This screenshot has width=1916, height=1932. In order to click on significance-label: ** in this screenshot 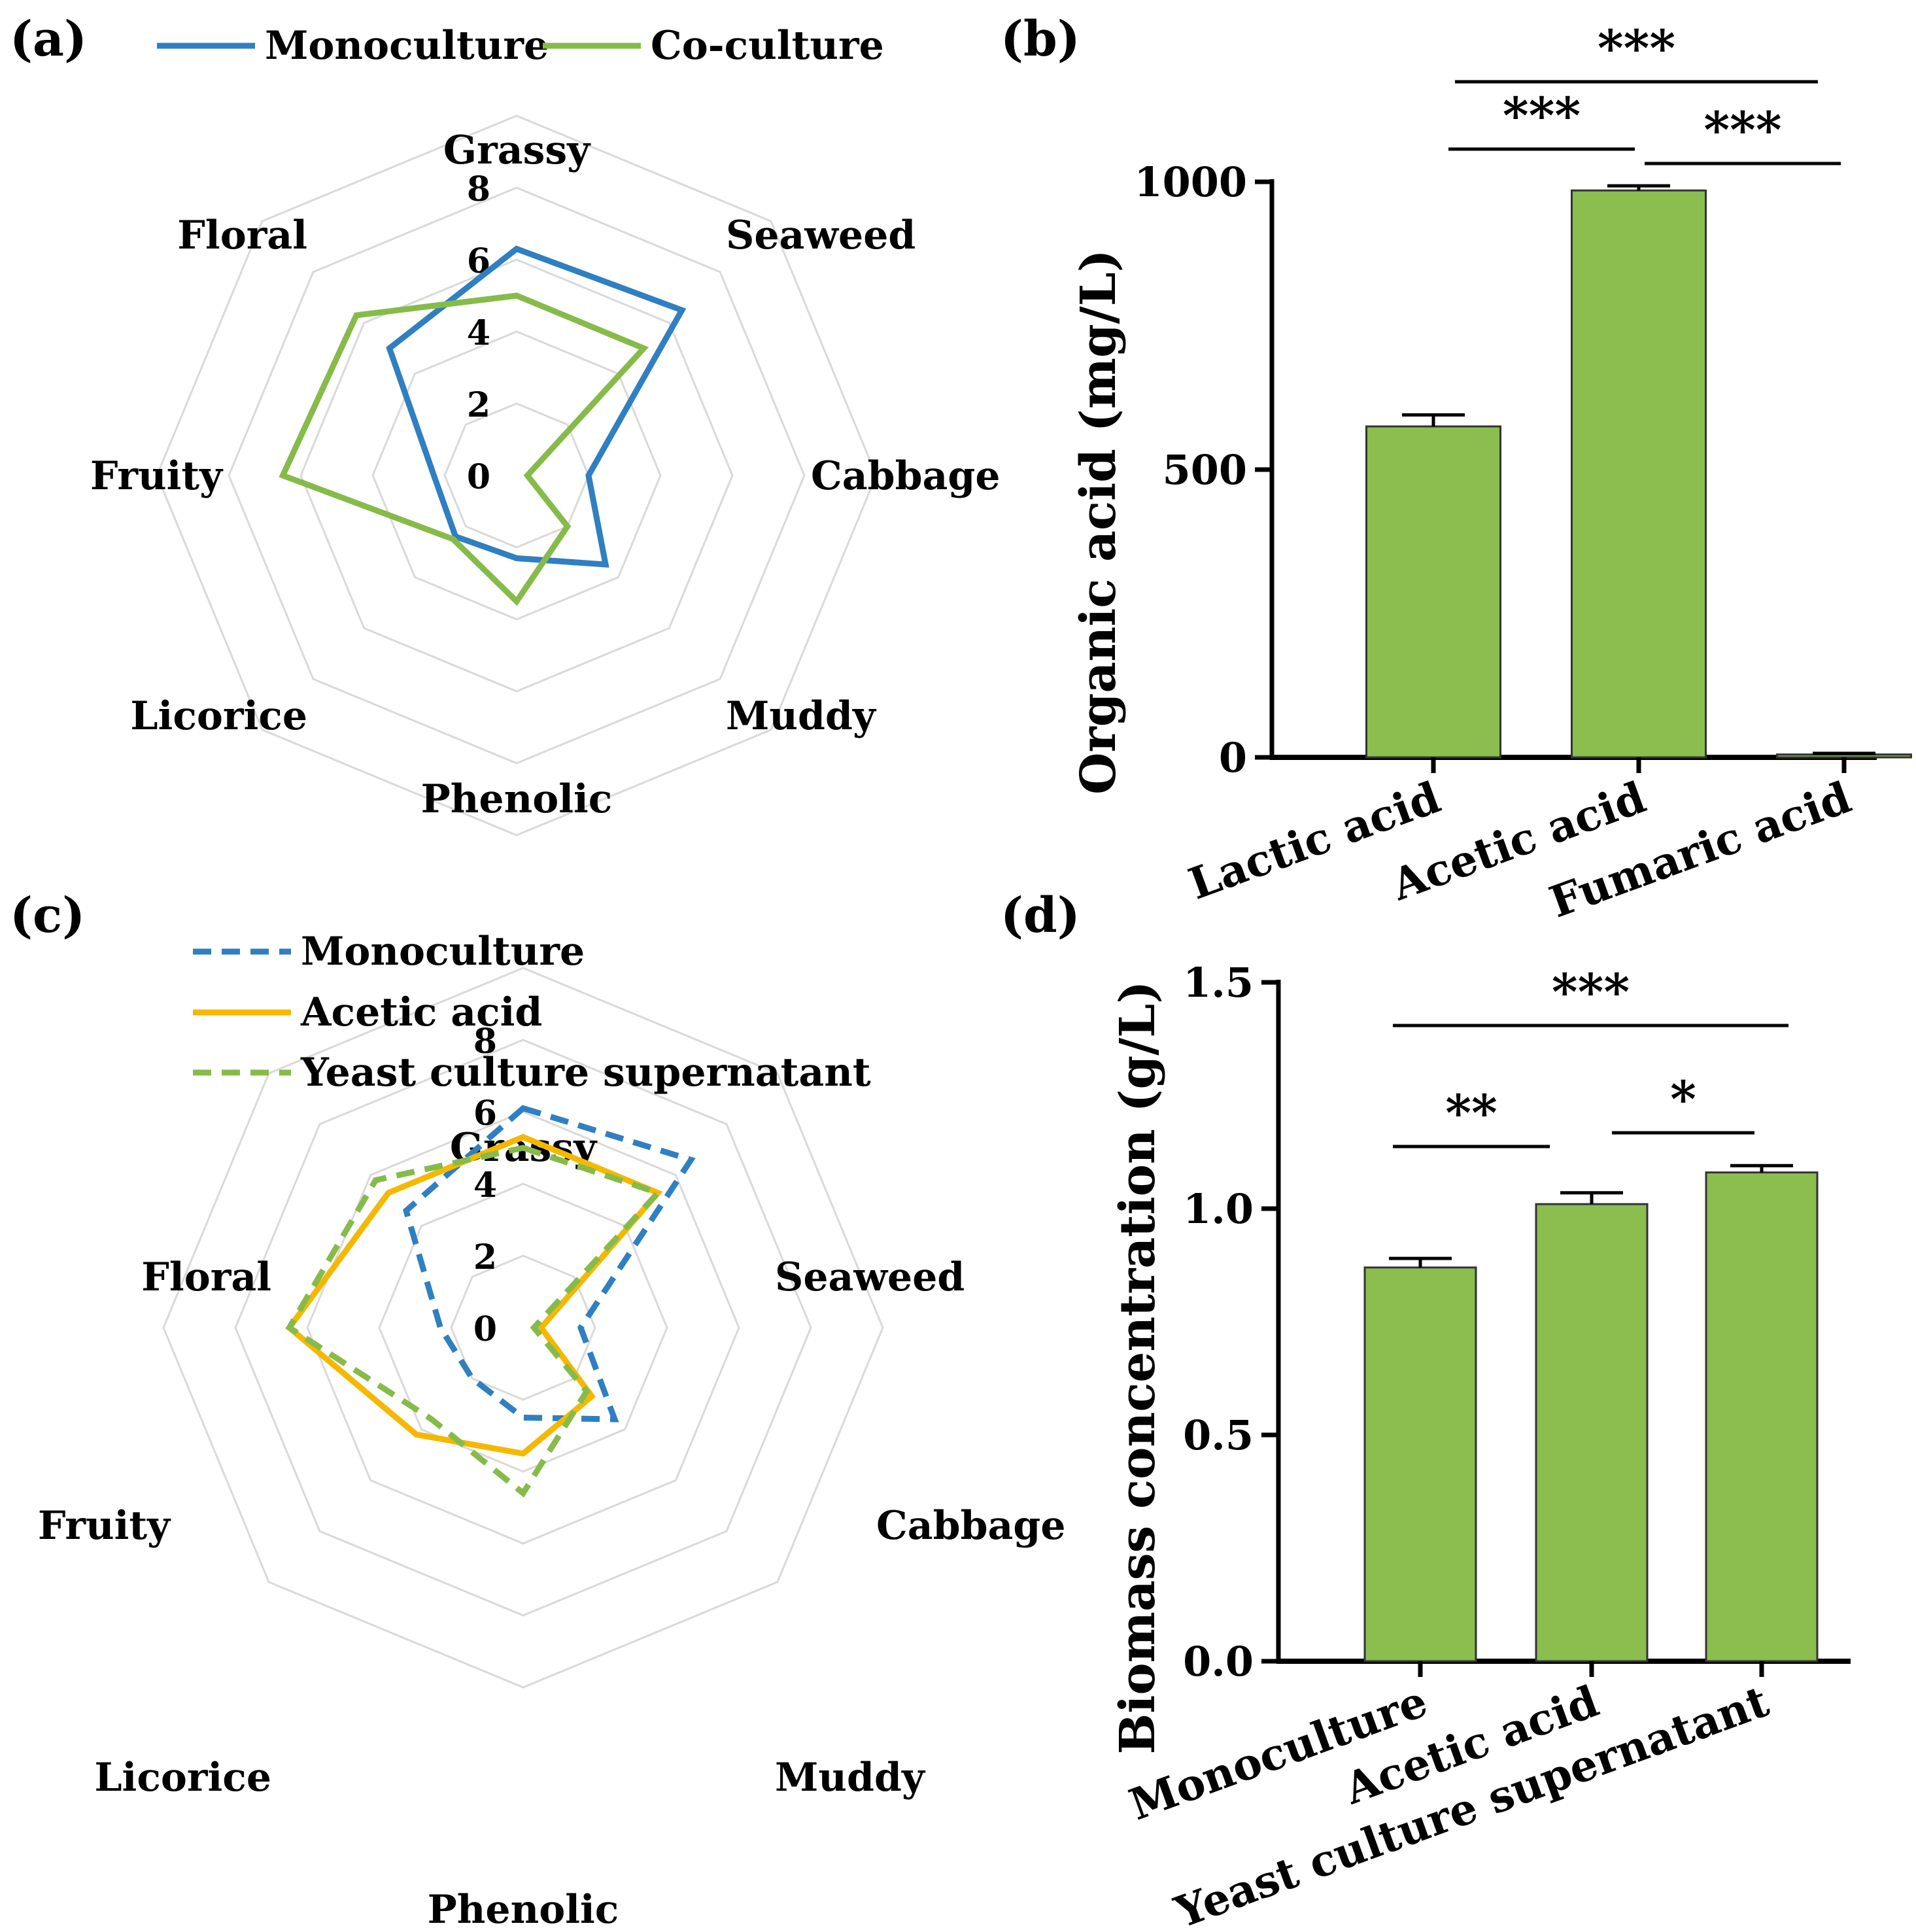, I will do `click(1471, 1113)`.